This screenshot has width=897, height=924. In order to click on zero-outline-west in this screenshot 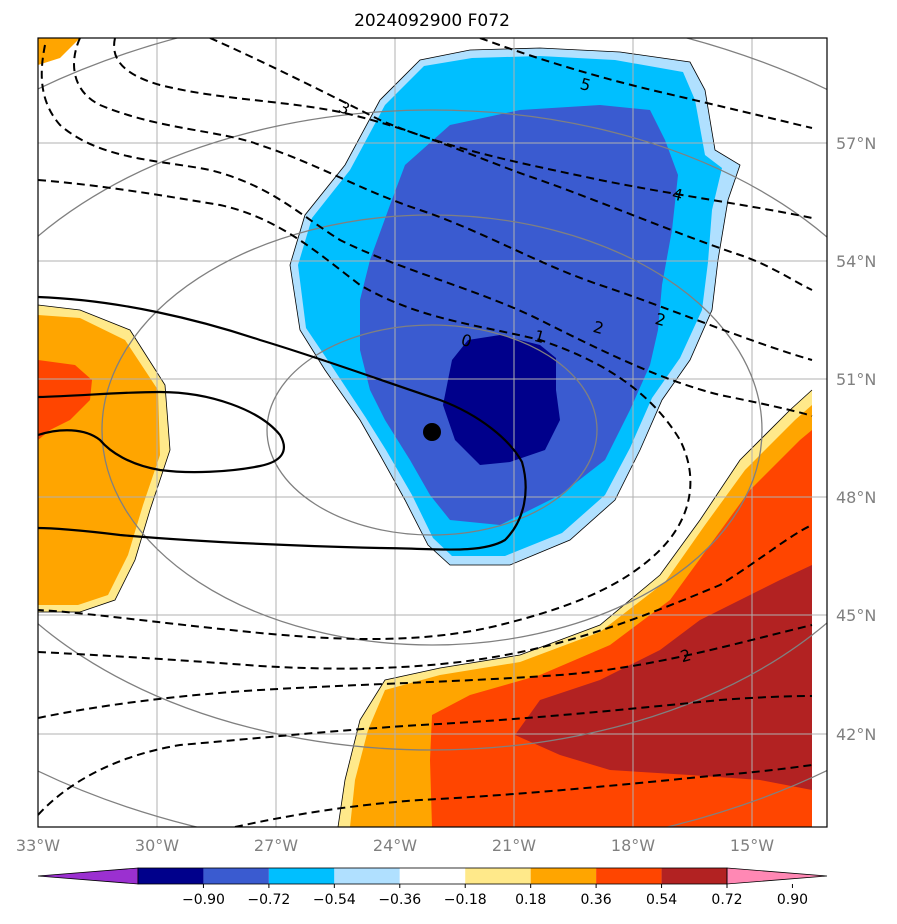, I will do `click(104, 458)`.